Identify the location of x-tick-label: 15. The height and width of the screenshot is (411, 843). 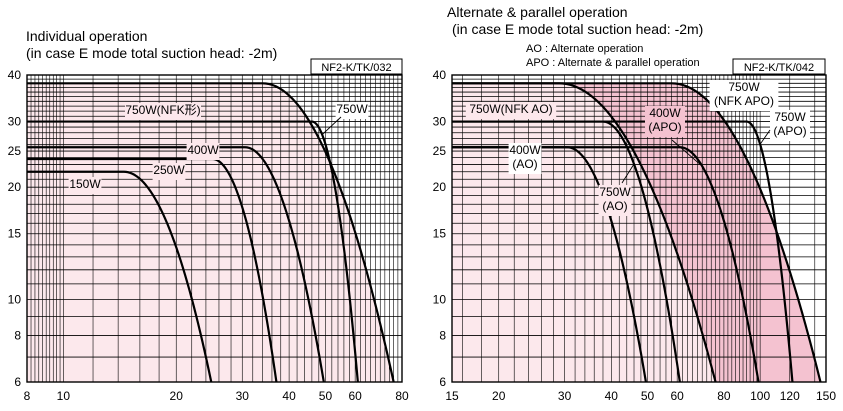
(452, 396).